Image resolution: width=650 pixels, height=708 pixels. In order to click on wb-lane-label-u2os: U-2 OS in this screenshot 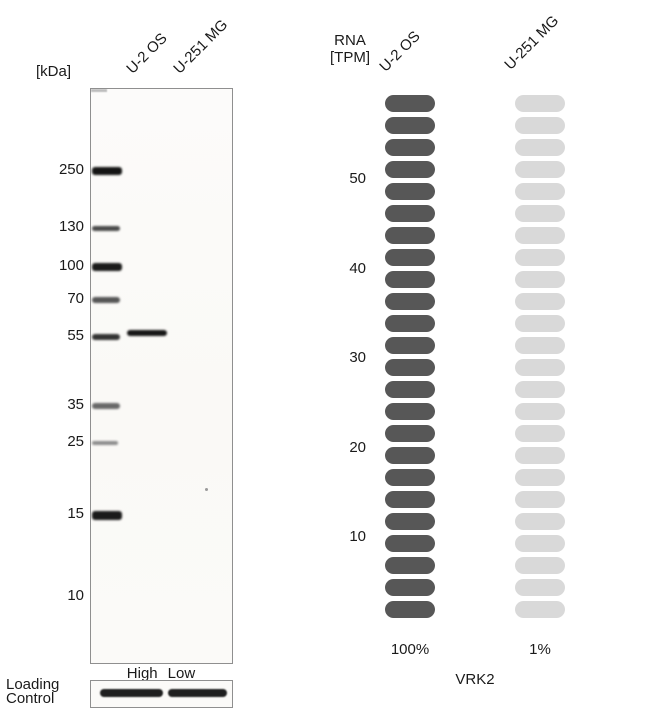, I will do `click(147, 53)`.